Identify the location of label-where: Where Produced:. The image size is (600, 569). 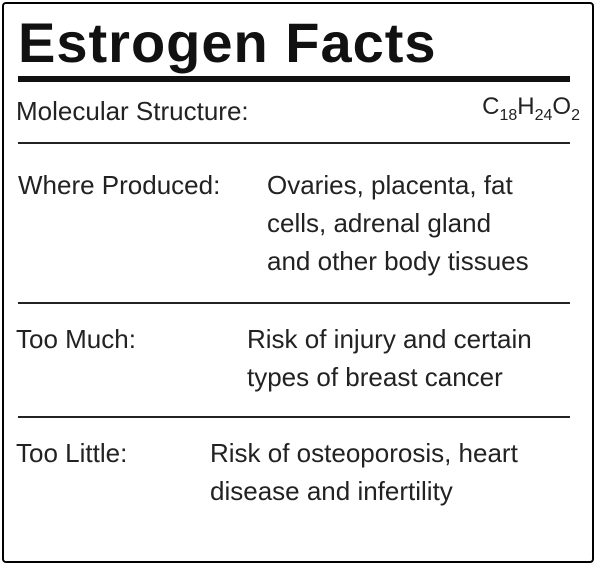
(119, 185).